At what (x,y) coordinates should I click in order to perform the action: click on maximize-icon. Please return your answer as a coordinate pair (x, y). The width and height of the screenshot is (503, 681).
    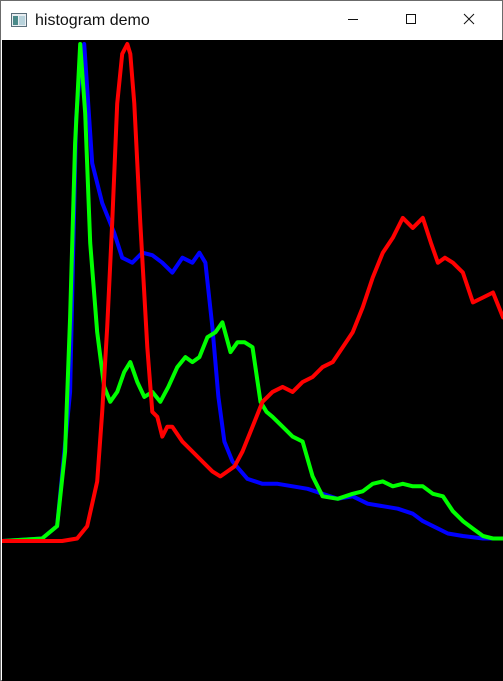
    Looking at the image, I should click on (411, 21).